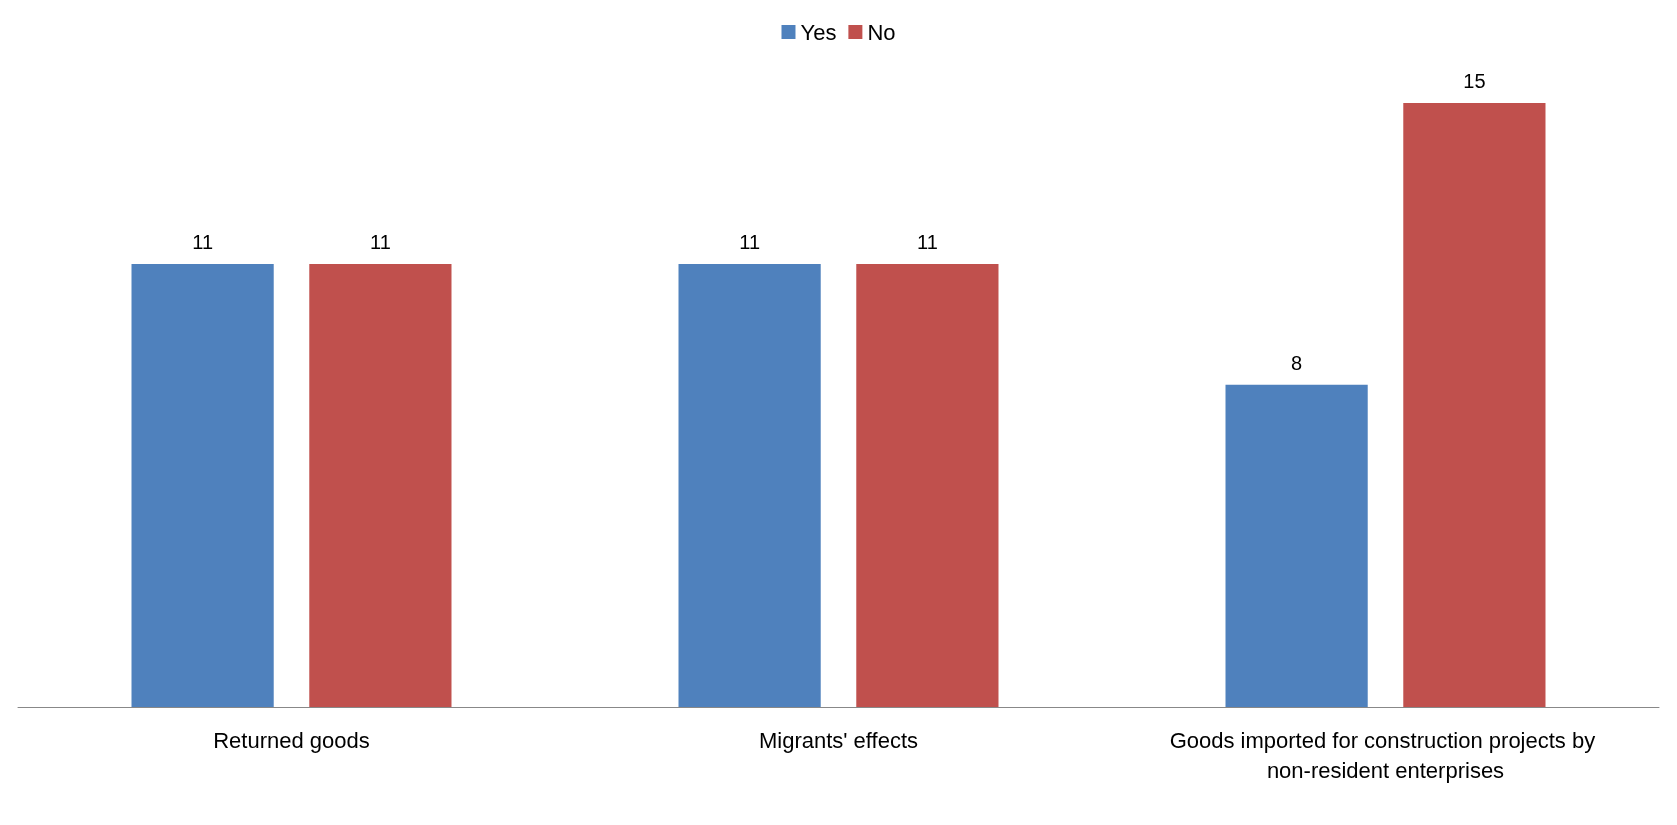  I want to click on x-tick-label: Returned goods, so click(291, 740).